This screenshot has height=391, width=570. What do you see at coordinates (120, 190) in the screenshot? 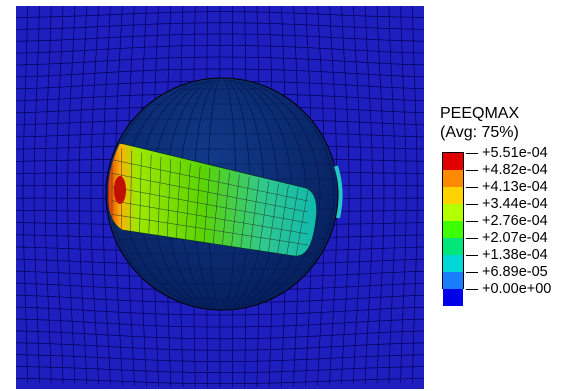
I see `strain-hotspot` at bounding box center [120, 190].